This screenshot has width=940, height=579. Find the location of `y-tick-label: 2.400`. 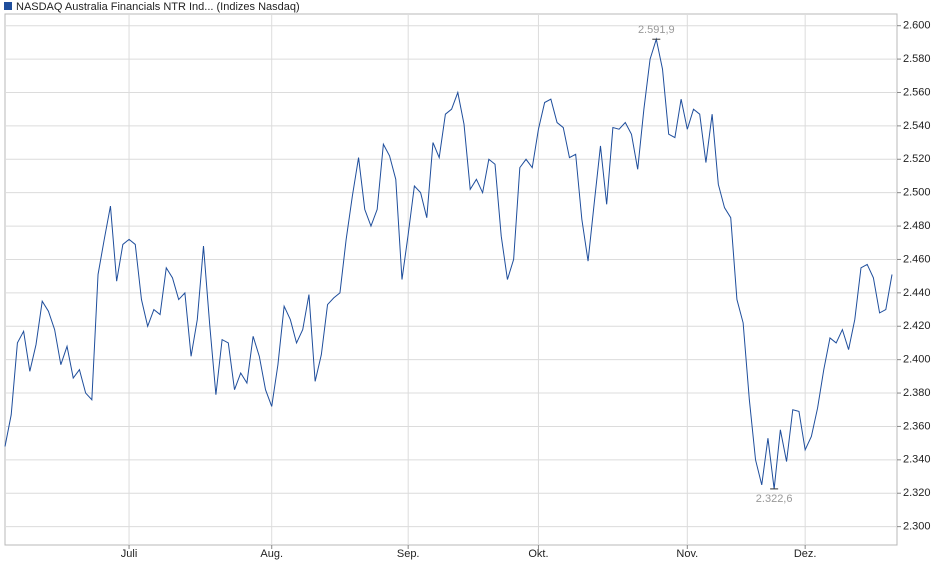

y-tick-label: 2.400 is located at coordinates (917, 360).